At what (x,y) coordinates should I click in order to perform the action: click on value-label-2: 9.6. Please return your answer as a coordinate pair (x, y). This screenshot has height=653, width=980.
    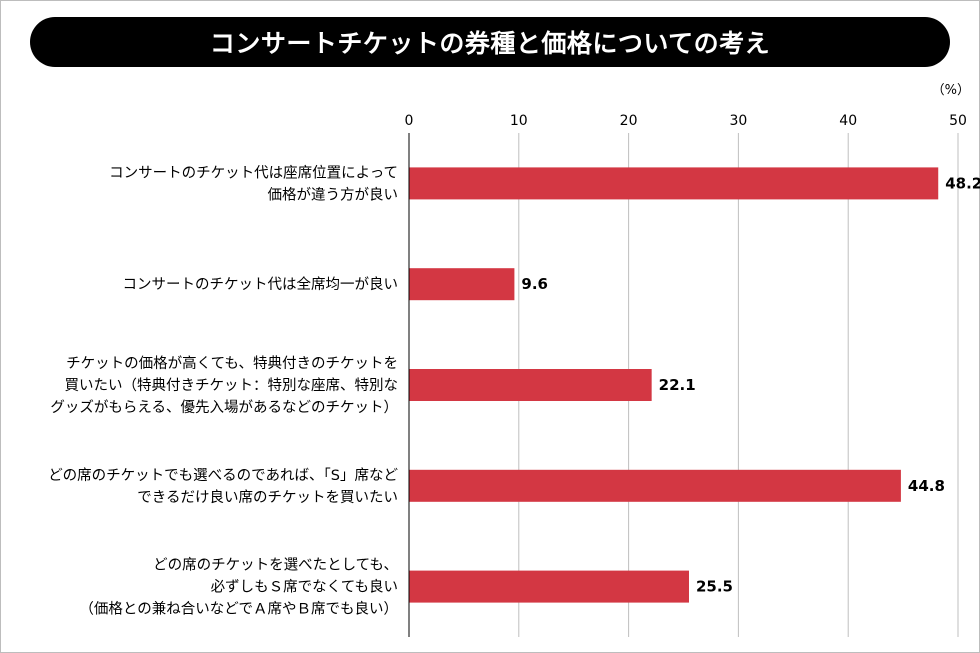
    Looking at the image, I should click on (534, 284).